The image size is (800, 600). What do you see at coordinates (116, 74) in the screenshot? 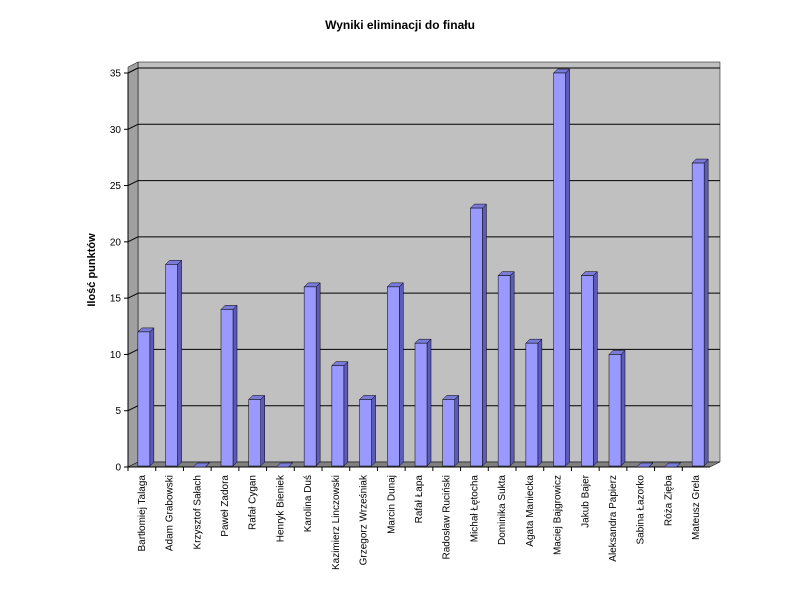
I see `y-tick-label: 35` at bounding box center [116, 74].